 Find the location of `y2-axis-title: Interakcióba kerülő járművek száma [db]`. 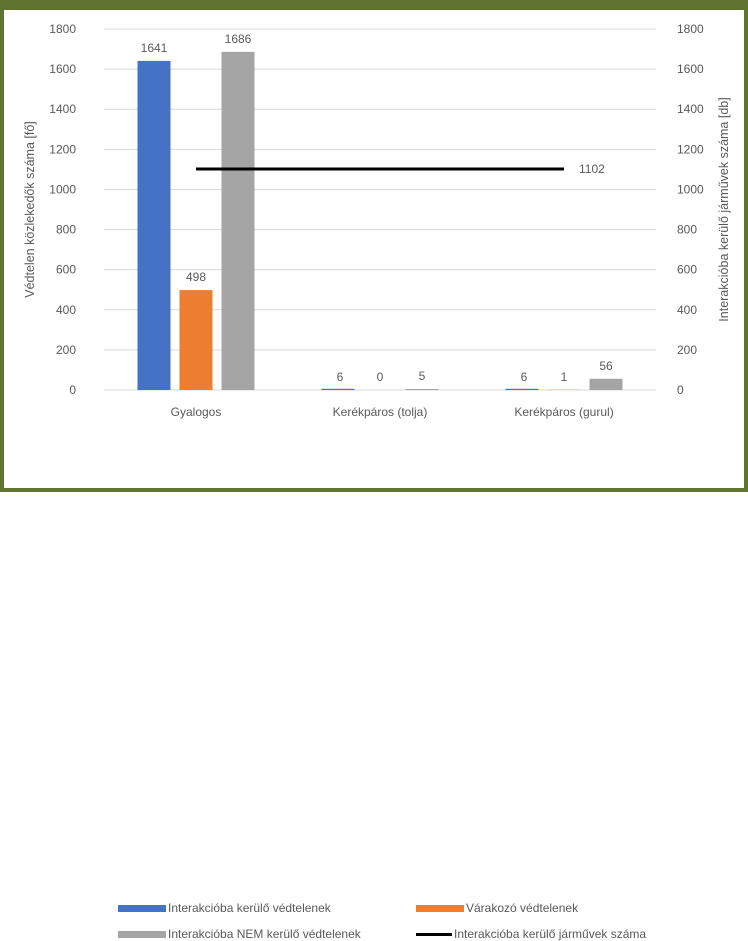

y2-axis-title: Interakcióba kerülő járművek száma [db] is located at coordinates (724, 209).